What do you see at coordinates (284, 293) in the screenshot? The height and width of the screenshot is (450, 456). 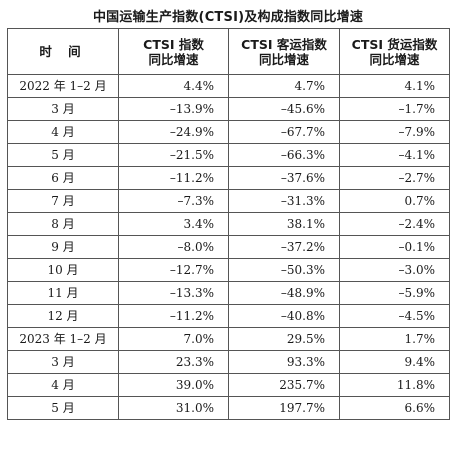 I see `cell-passenger: –48.9%` at bounding box center [284, 293].